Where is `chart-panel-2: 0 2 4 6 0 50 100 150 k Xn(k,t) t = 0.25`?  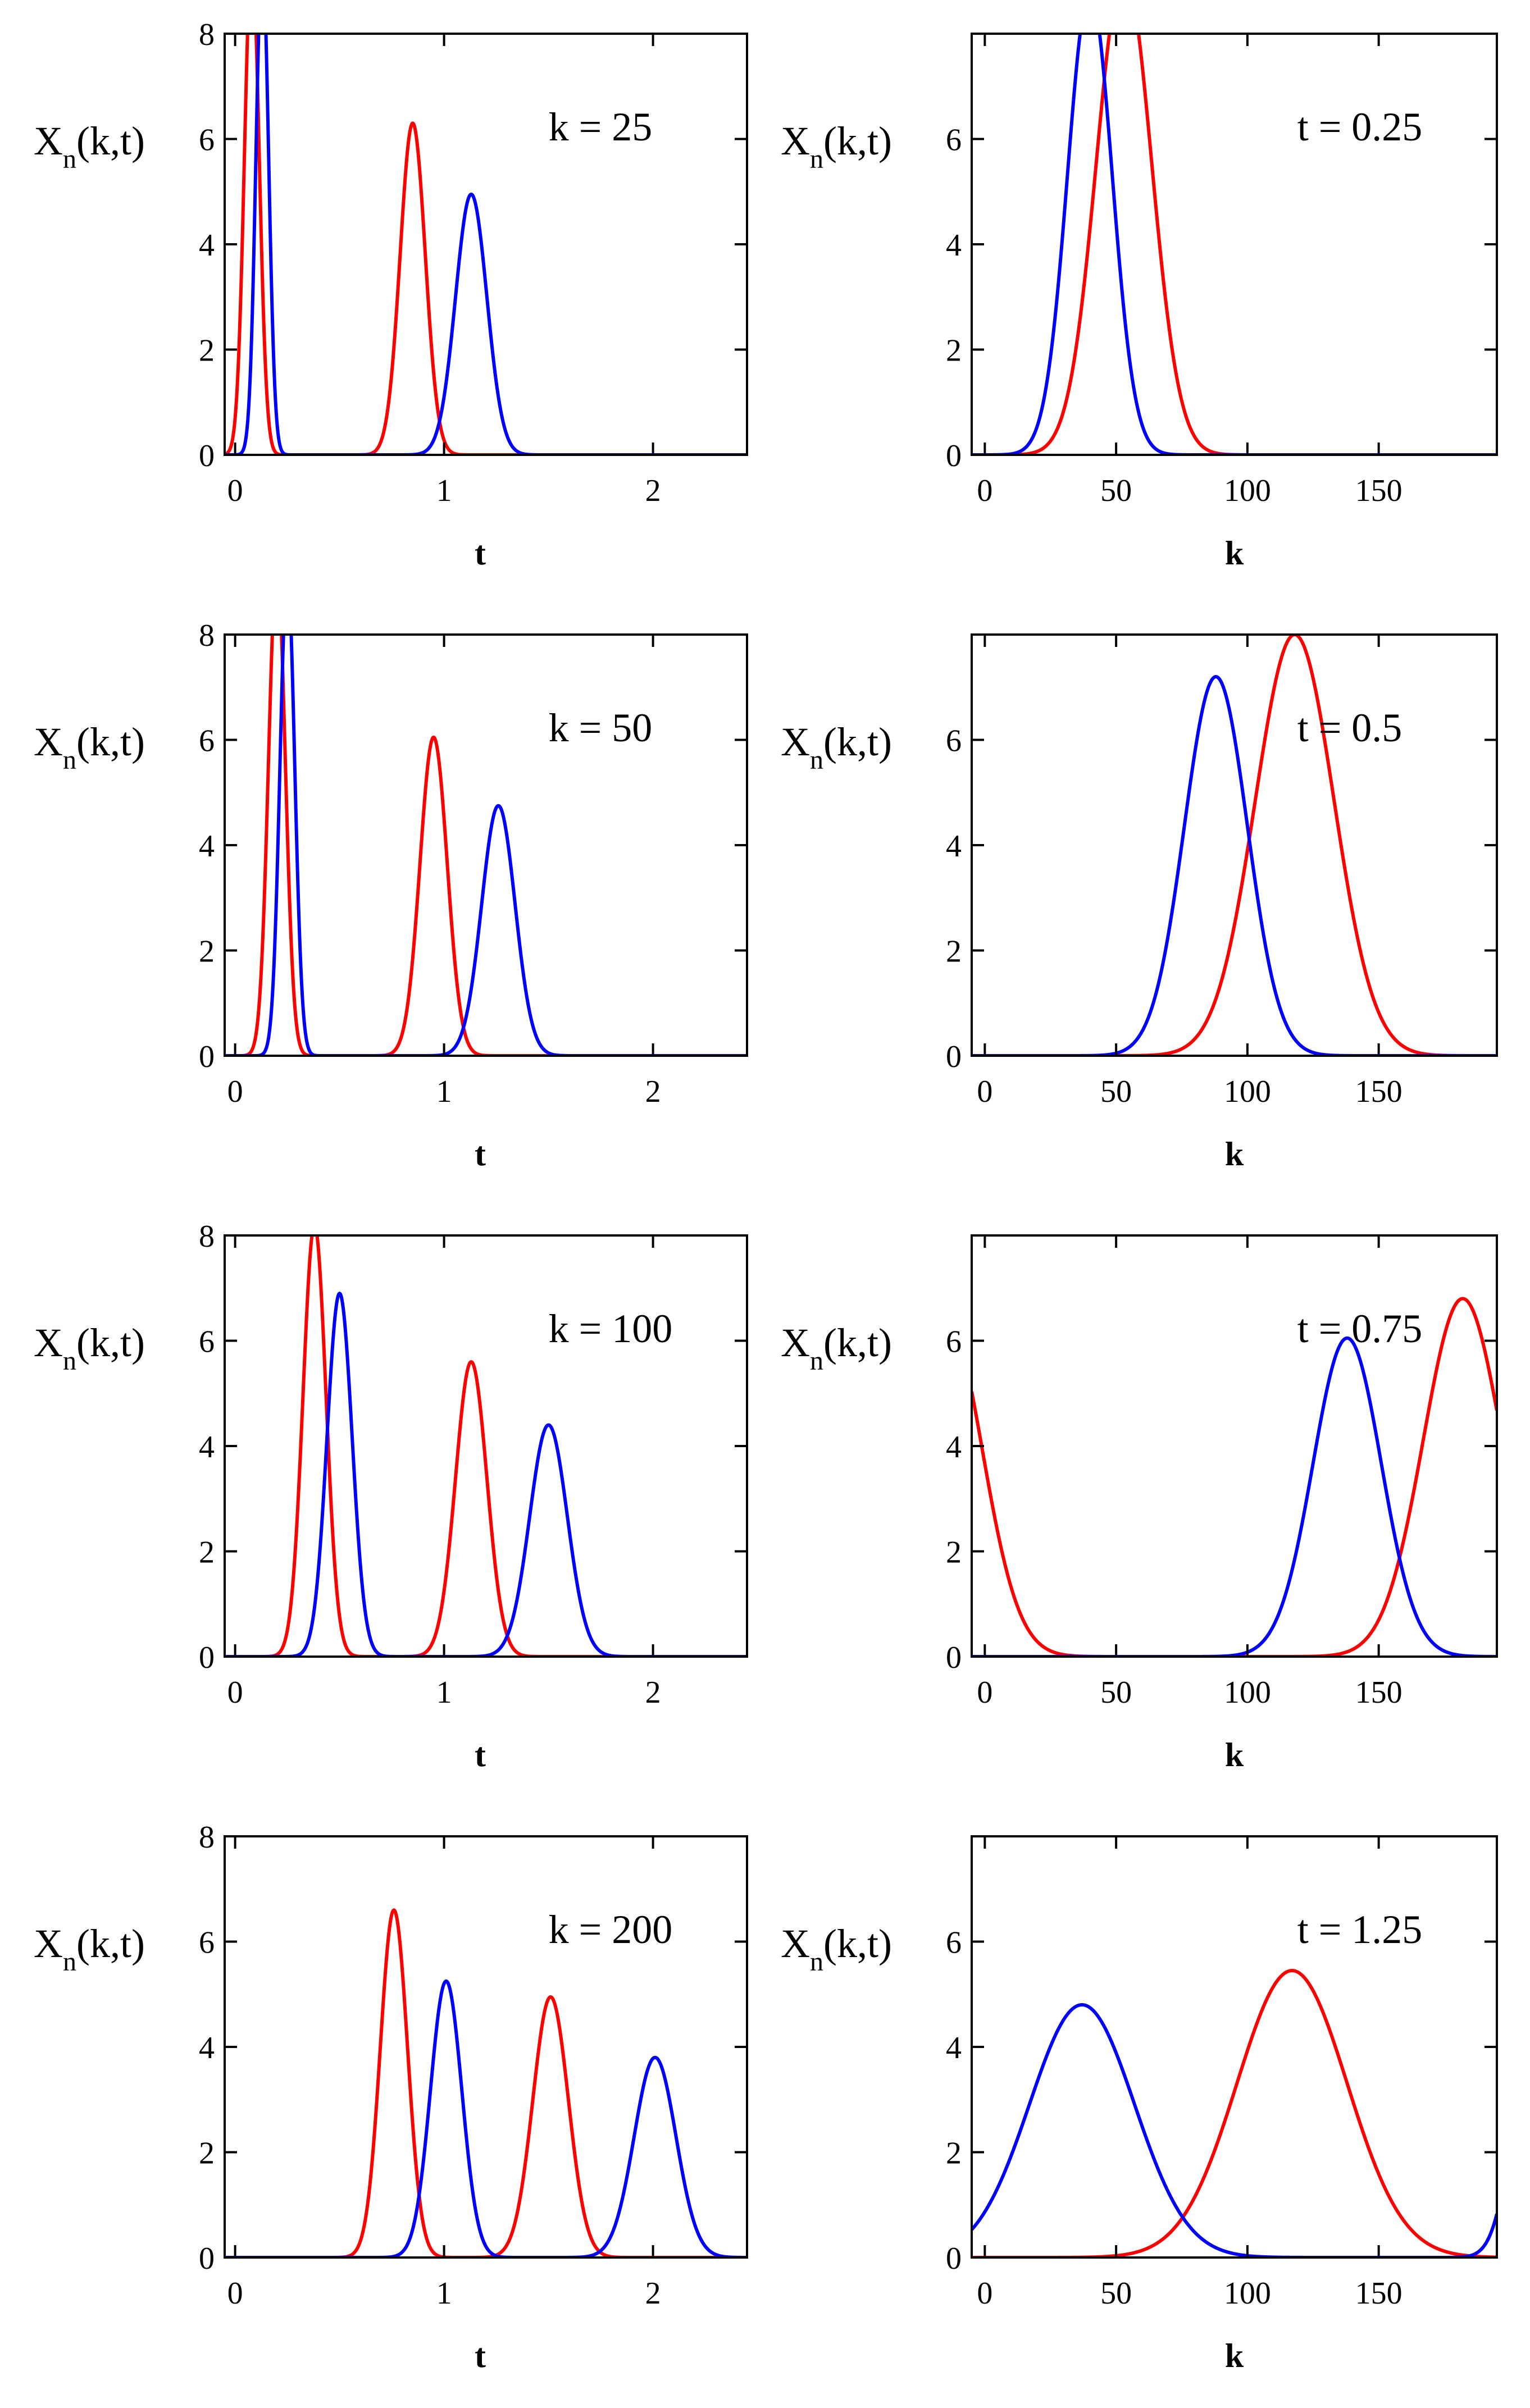 chart-panel-2: 0 2 4 6 0 50 100 150 k Xn(k,t) t = 0.25 is located at coordinates (1139, 302).